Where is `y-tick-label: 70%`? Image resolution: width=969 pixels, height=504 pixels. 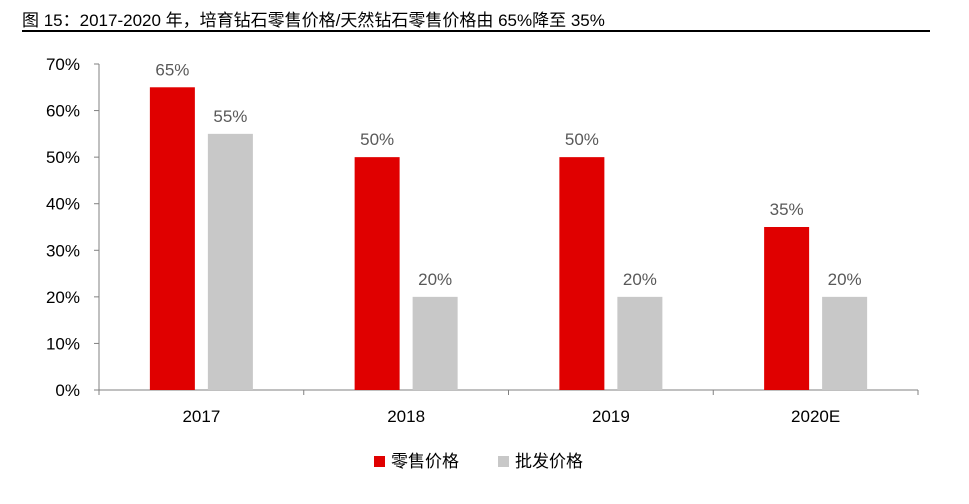
y-tick-label: 70% is located at coordinates (63, 64).